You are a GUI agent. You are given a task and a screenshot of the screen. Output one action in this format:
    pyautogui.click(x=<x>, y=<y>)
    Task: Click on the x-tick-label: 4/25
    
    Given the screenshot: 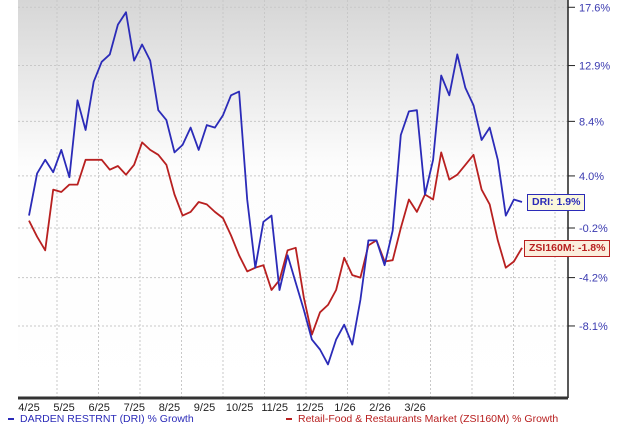 What is the action you would take?
    pyautogui.click(x=28, y=408)
    